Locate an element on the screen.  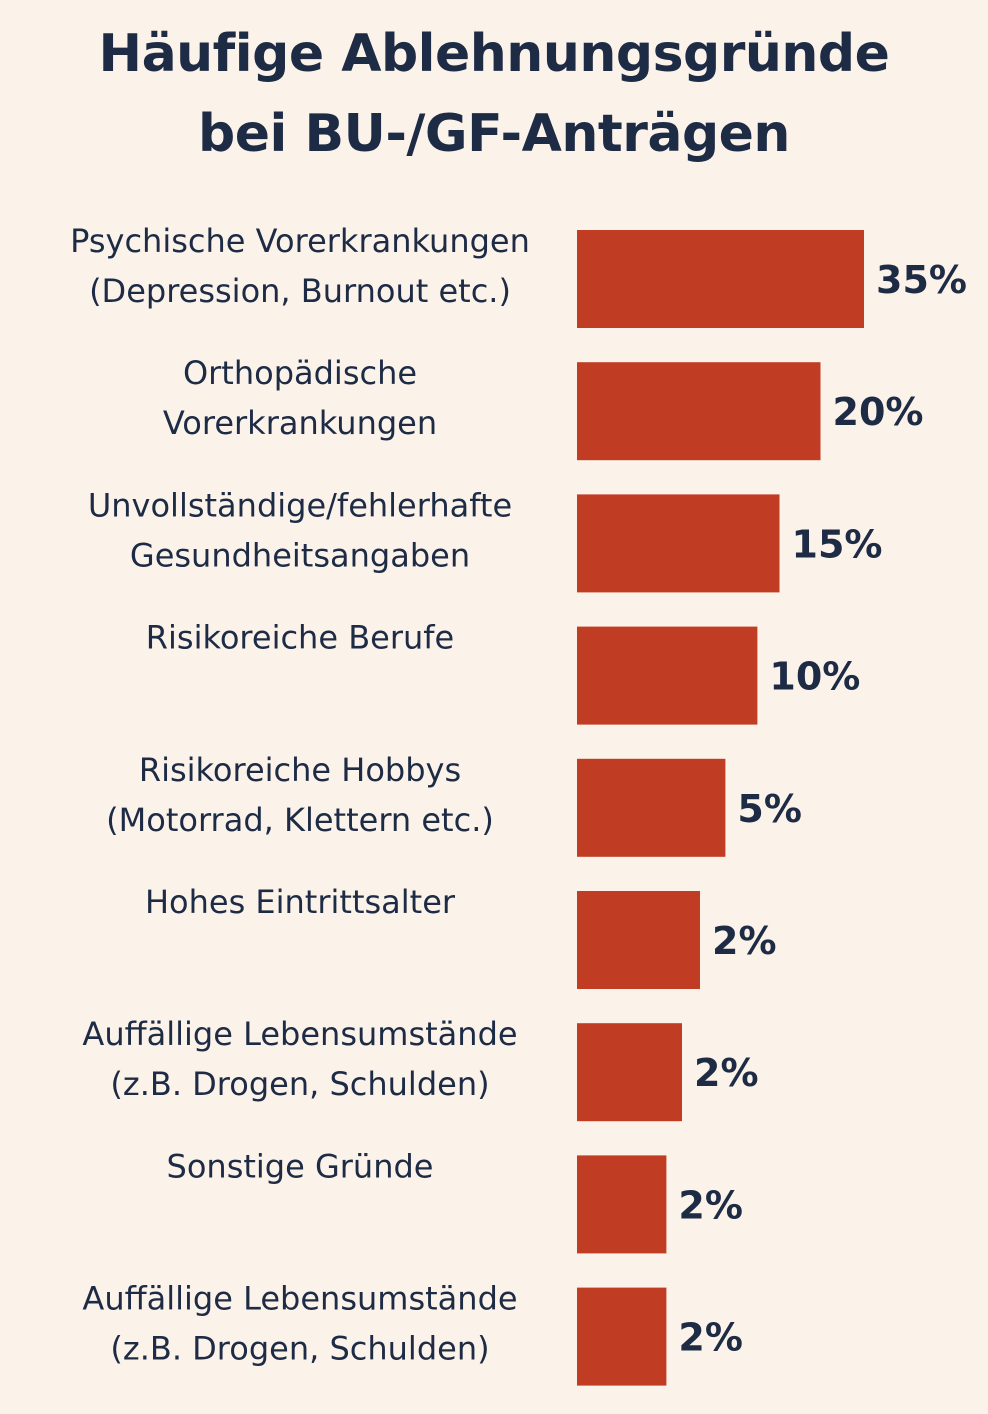
category-label-line: Risikoreiche Berufe is located at coordinates (300, 638).